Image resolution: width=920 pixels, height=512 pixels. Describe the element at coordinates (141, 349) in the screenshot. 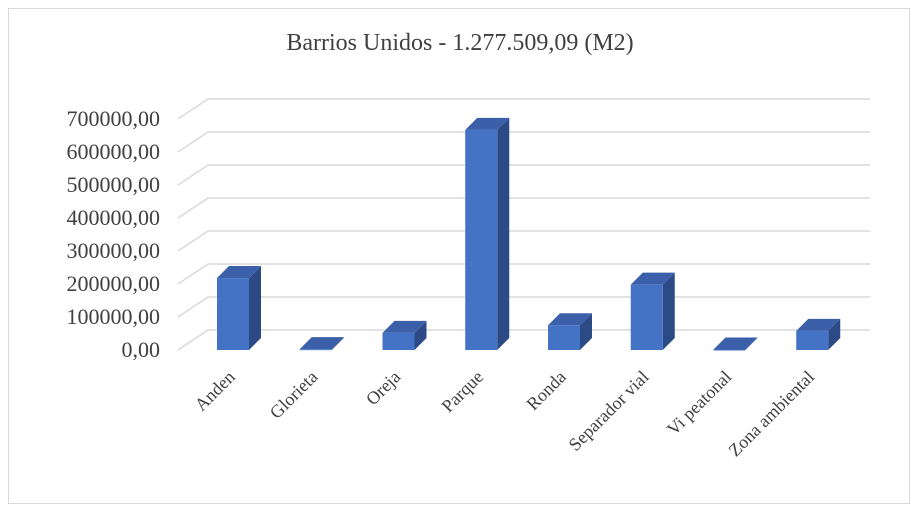

I see `y-tick-label: 0,00` at that location.